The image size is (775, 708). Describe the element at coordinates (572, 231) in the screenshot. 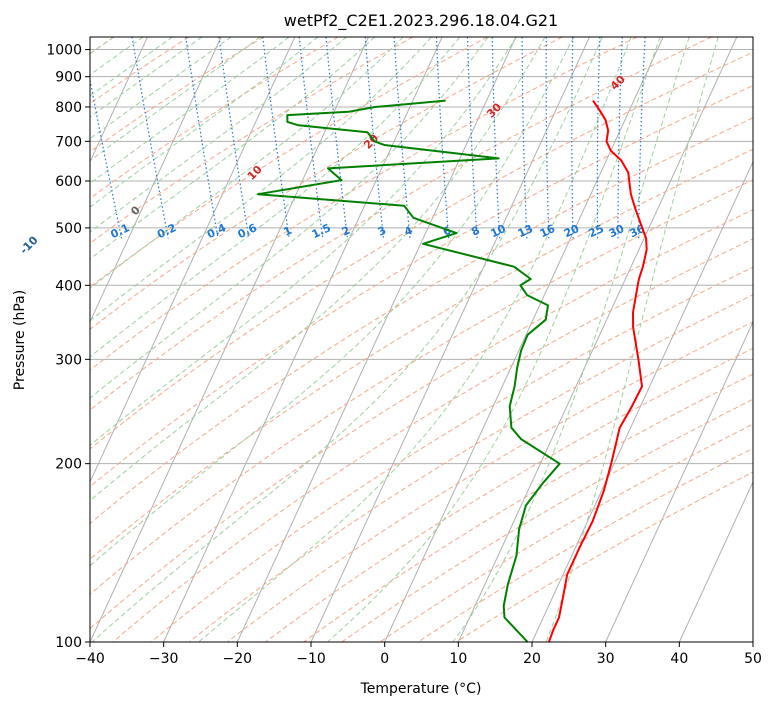

I see `mixing-ratio-label: 20` at that location.